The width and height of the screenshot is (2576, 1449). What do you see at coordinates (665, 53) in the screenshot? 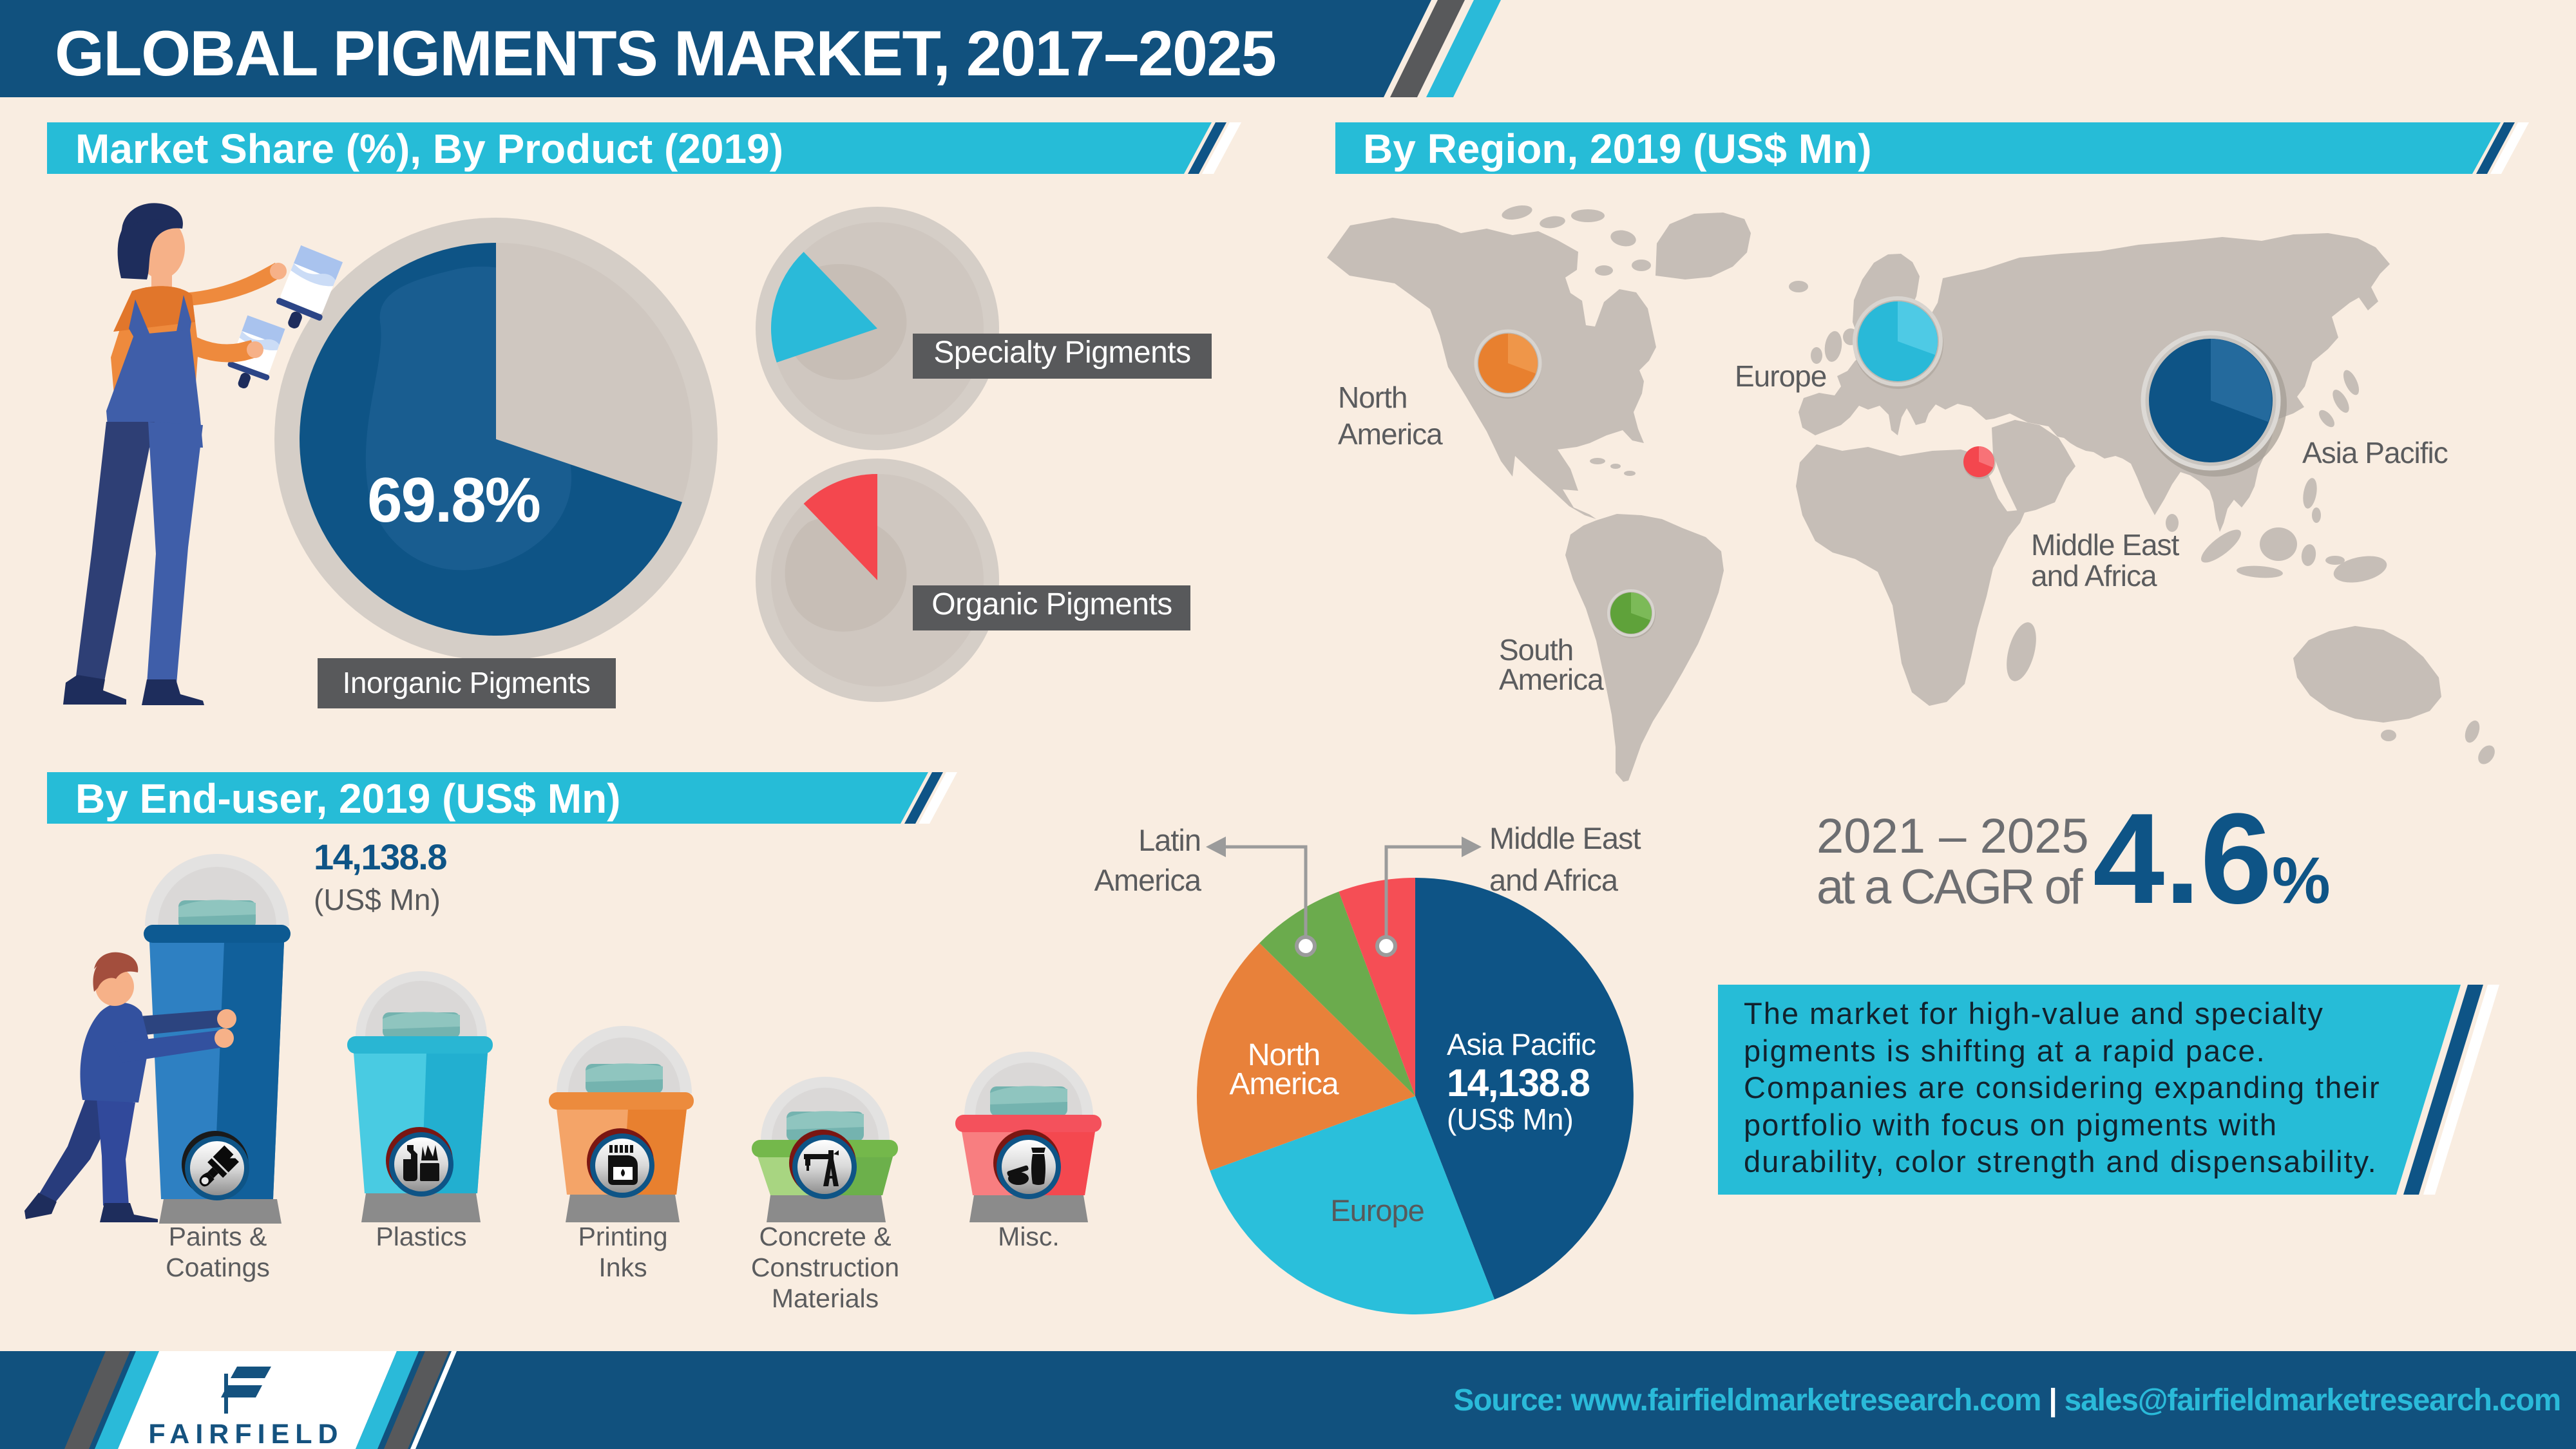
I see `svg-text:GLOBAL PIGMENTS MARKET, 2017–2: GLOBAL PIGMENTS MARKET, 2017–2025` at bounding box center [665, 53].